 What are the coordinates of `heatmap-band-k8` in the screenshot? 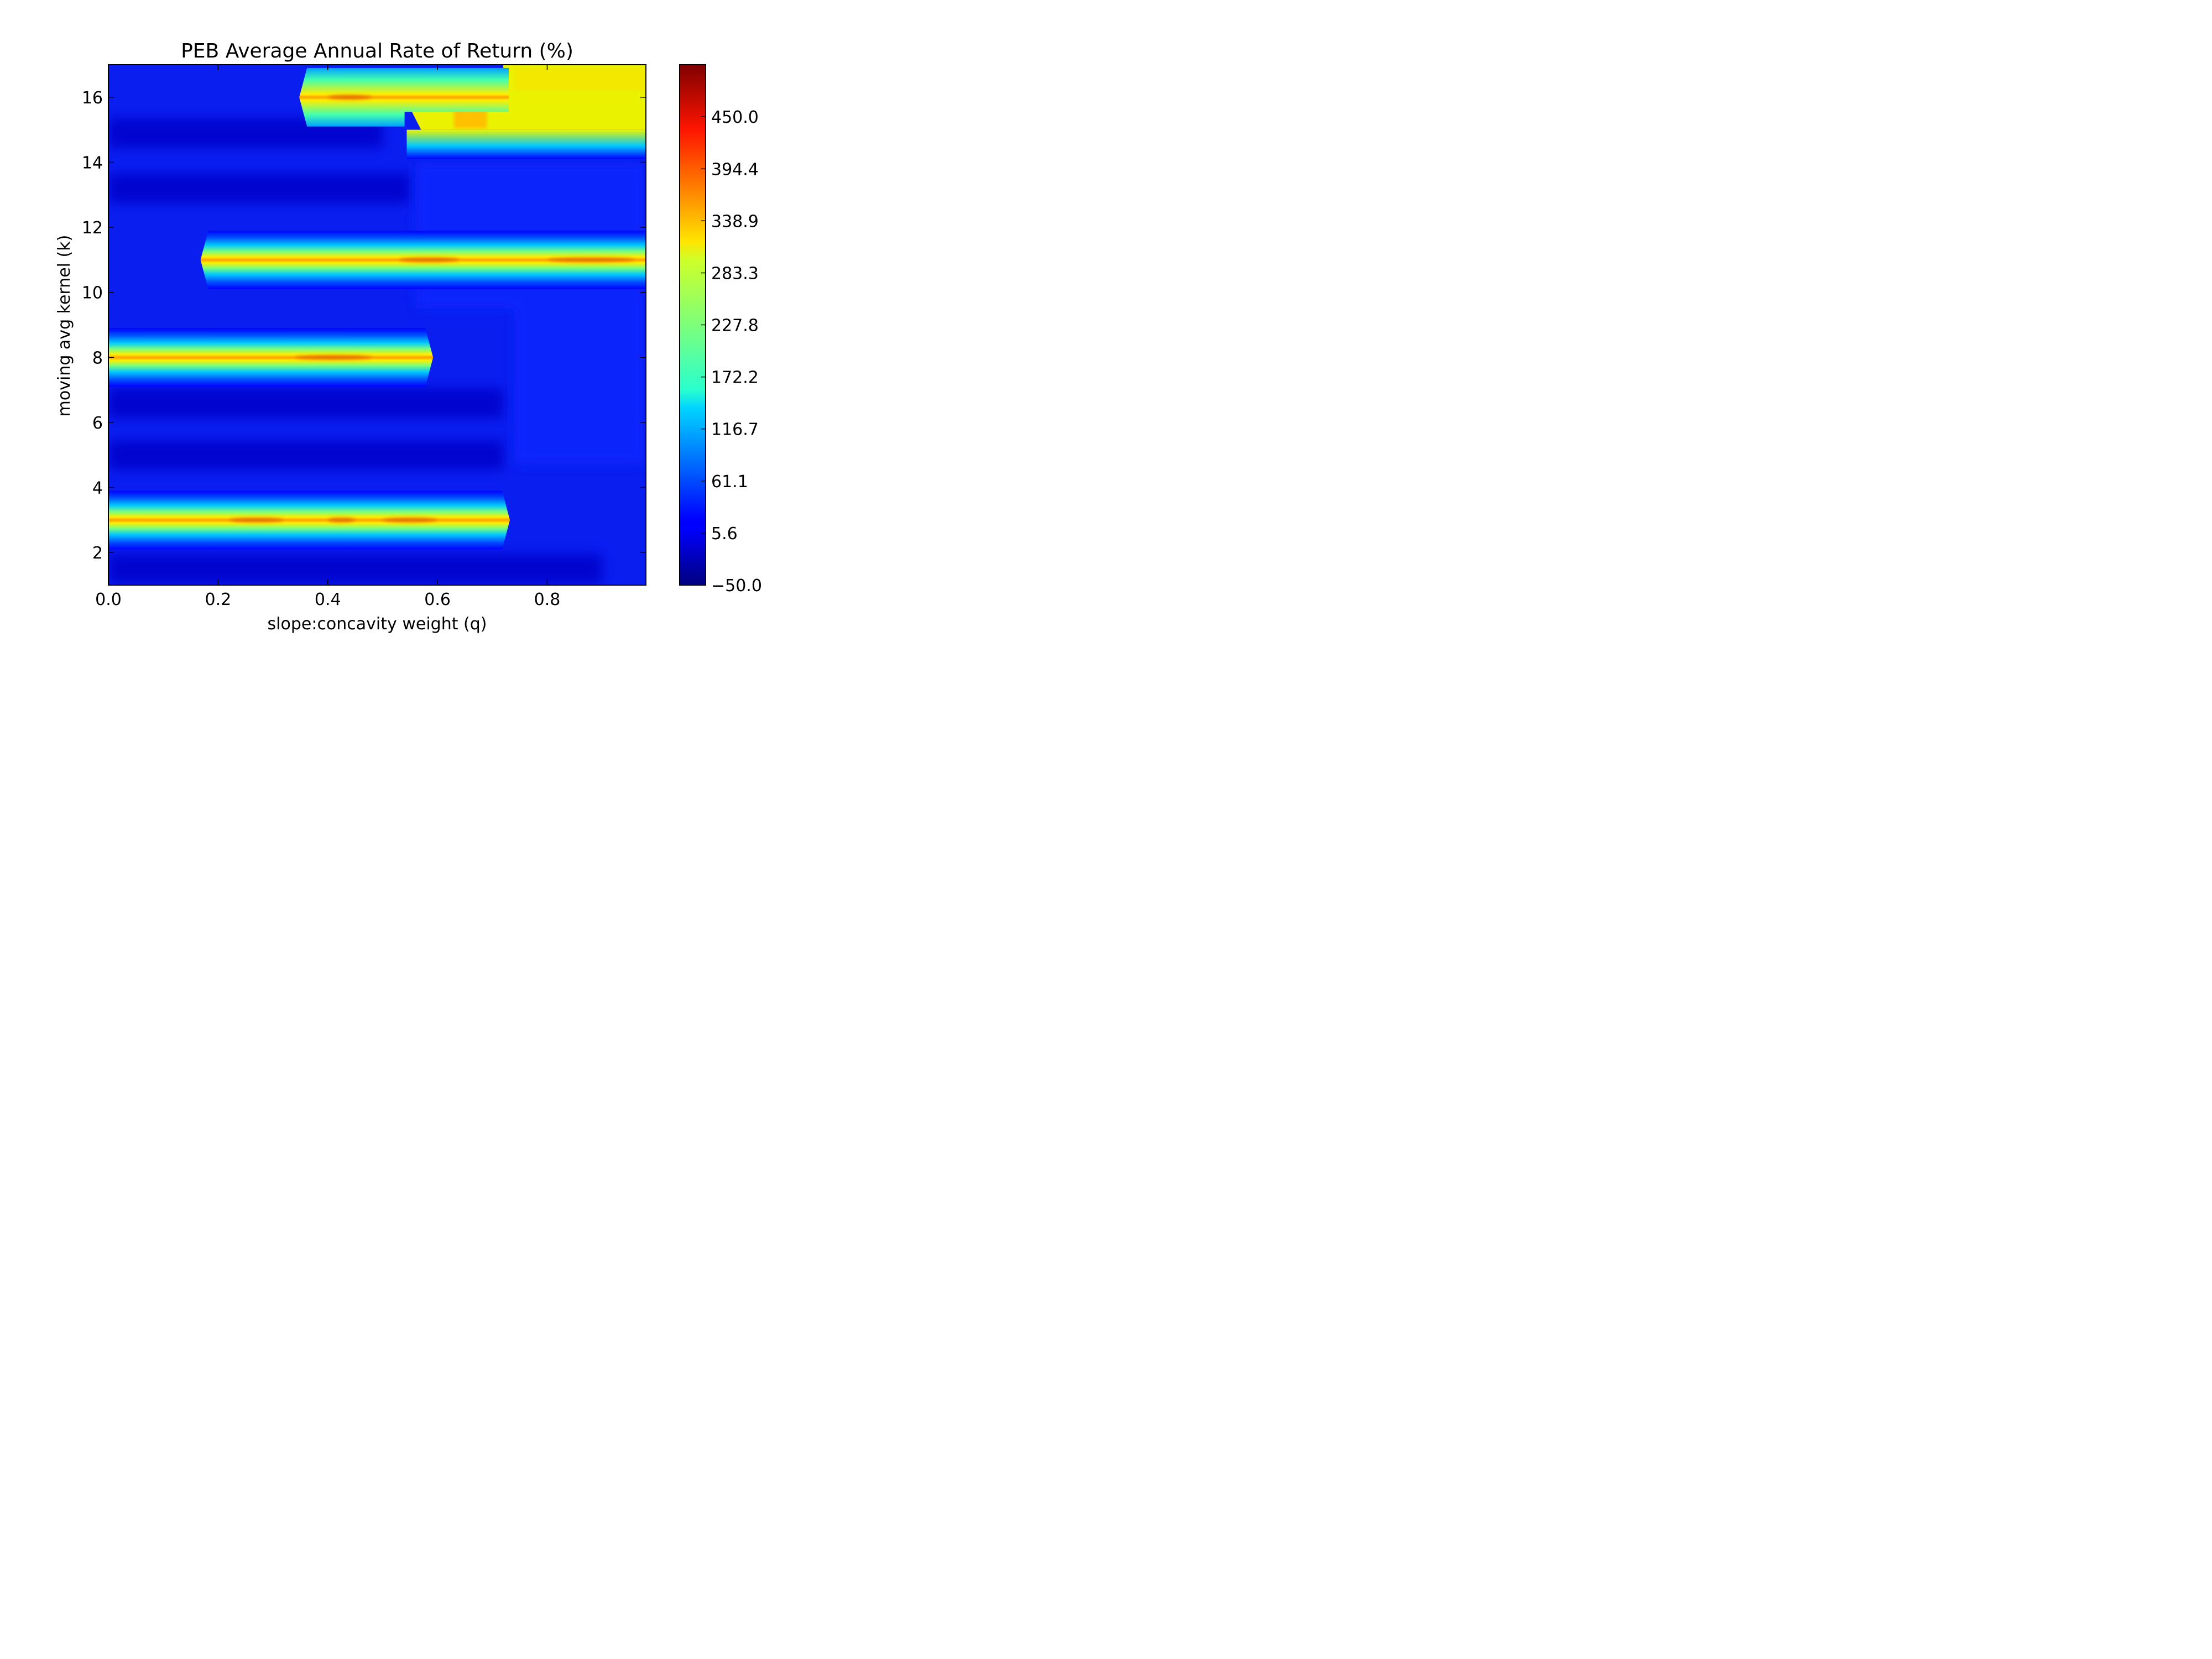 It's located at (271, 358).